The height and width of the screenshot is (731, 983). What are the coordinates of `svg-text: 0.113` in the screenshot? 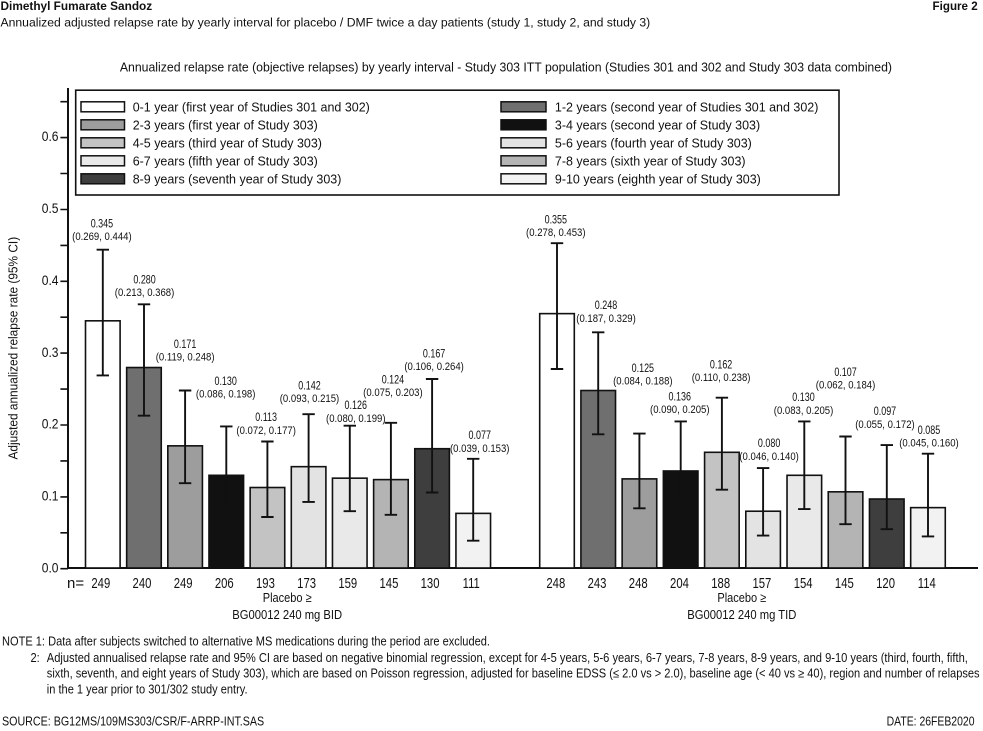 It's located at (266, 418).